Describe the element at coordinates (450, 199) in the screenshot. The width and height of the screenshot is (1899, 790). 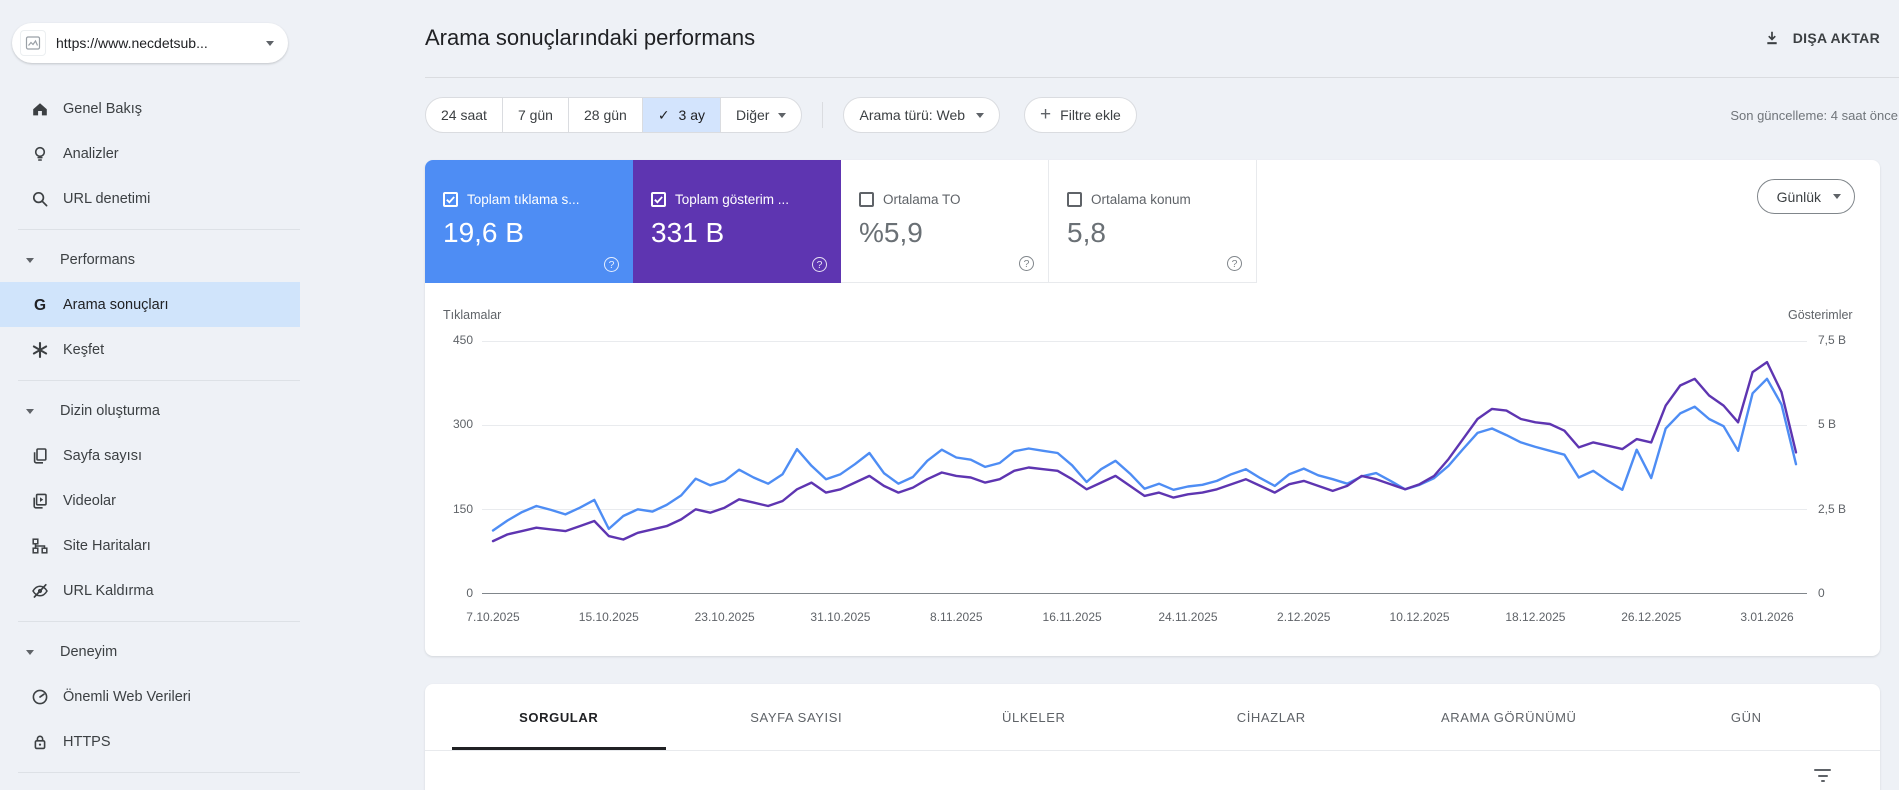
I see `clicks-checkbox` at that location.